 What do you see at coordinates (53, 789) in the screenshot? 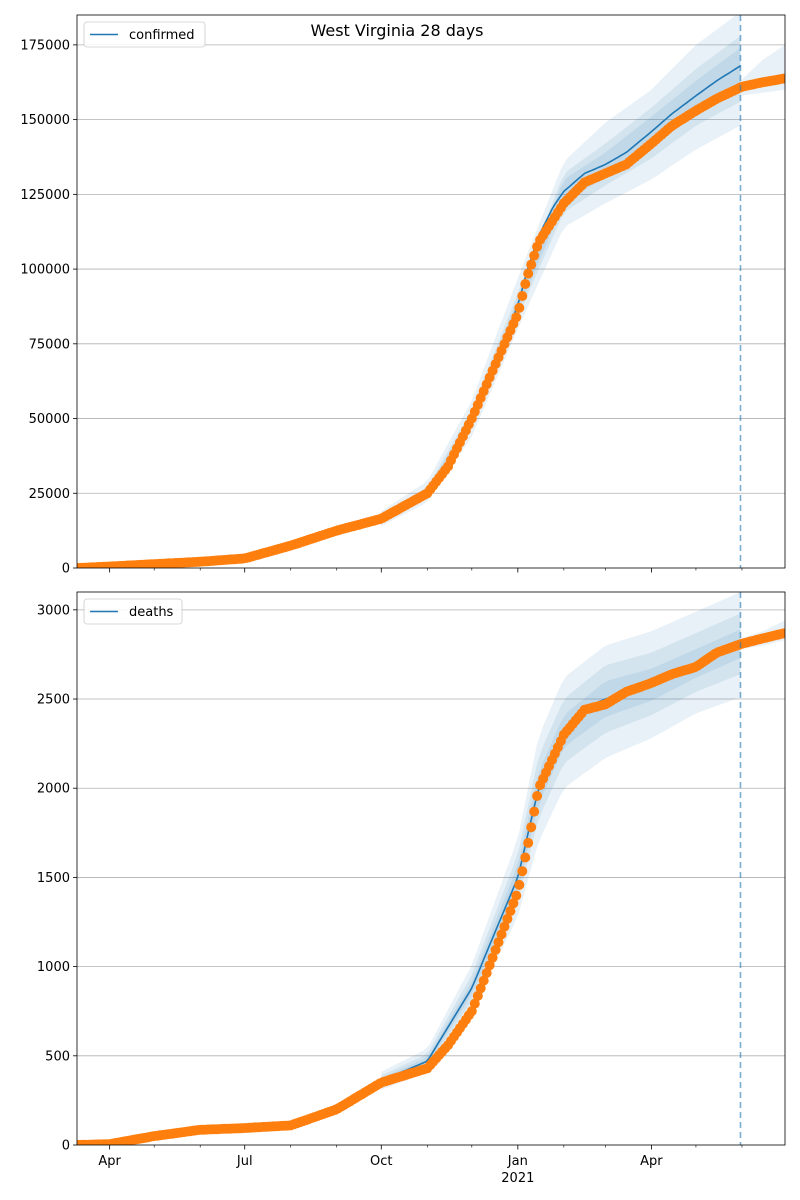
I see `y-tick-label: 2000` at bounding box center [53, 789].